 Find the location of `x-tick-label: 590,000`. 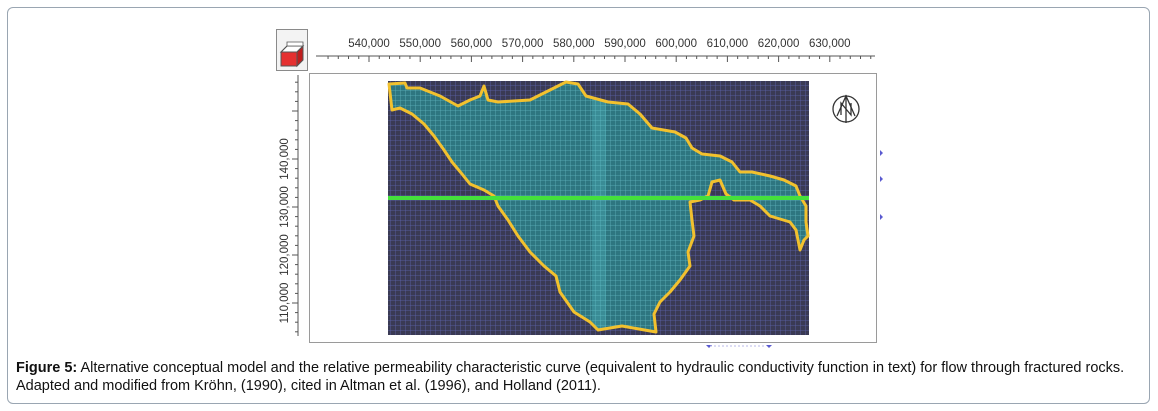

x-tick-label: 590,000 is located at coordinates (625, 44).